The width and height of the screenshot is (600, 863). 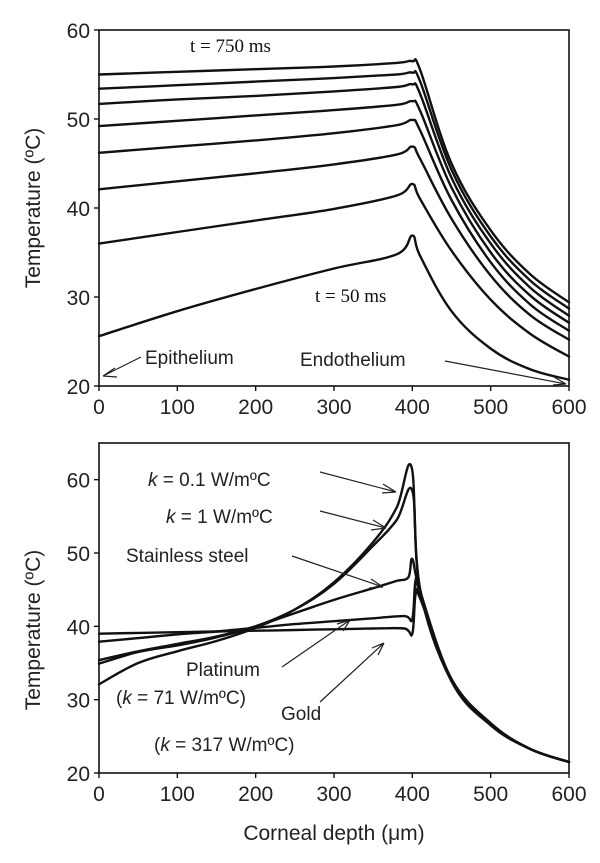 I want to click on gold-arrow, so click(x=352, y=672).